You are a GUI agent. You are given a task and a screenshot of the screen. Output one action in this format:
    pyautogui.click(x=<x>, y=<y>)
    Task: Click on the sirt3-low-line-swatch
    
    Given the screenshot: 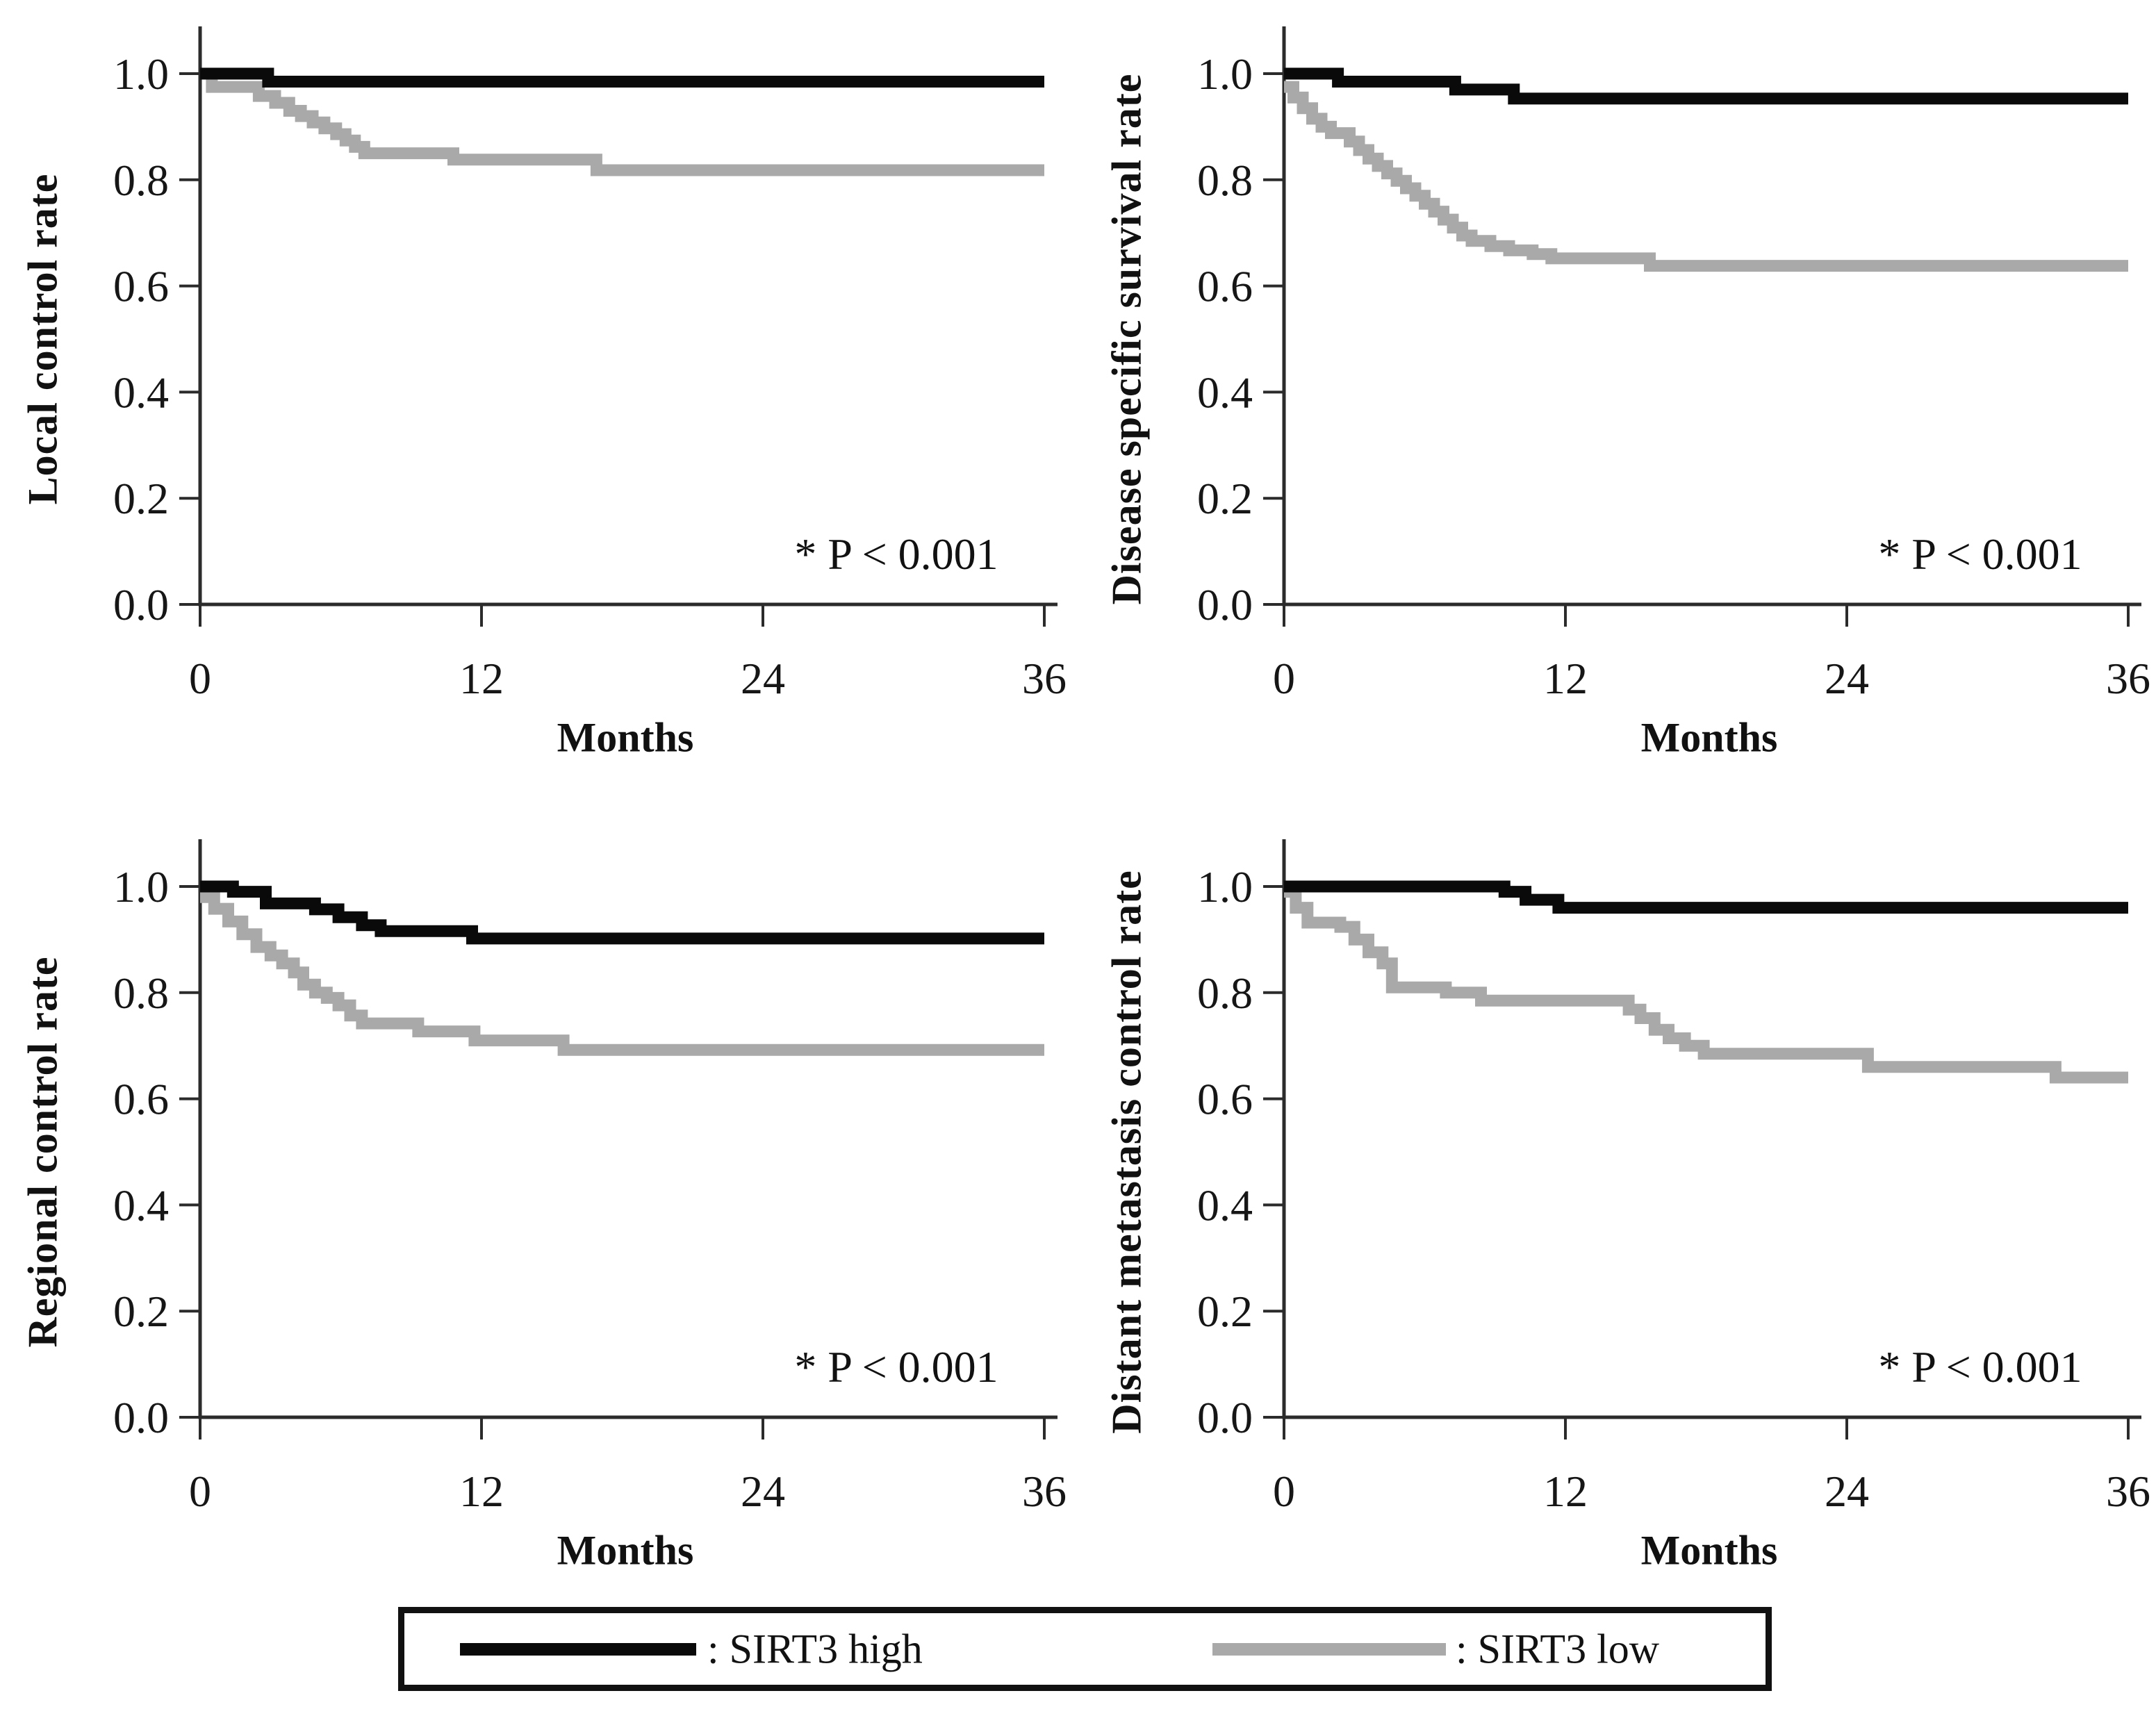 What is the action you would take?
    pyautogui.click(x=1329, y=1649)
    